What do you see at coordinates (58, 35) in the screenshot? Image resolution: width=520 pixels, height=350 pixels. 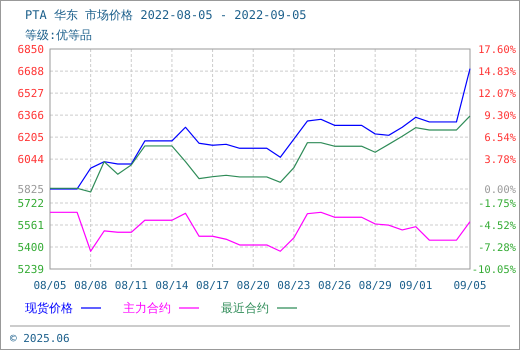 I see `chart-subtitle: 等级:优等品` at bounding box center [58, 35].